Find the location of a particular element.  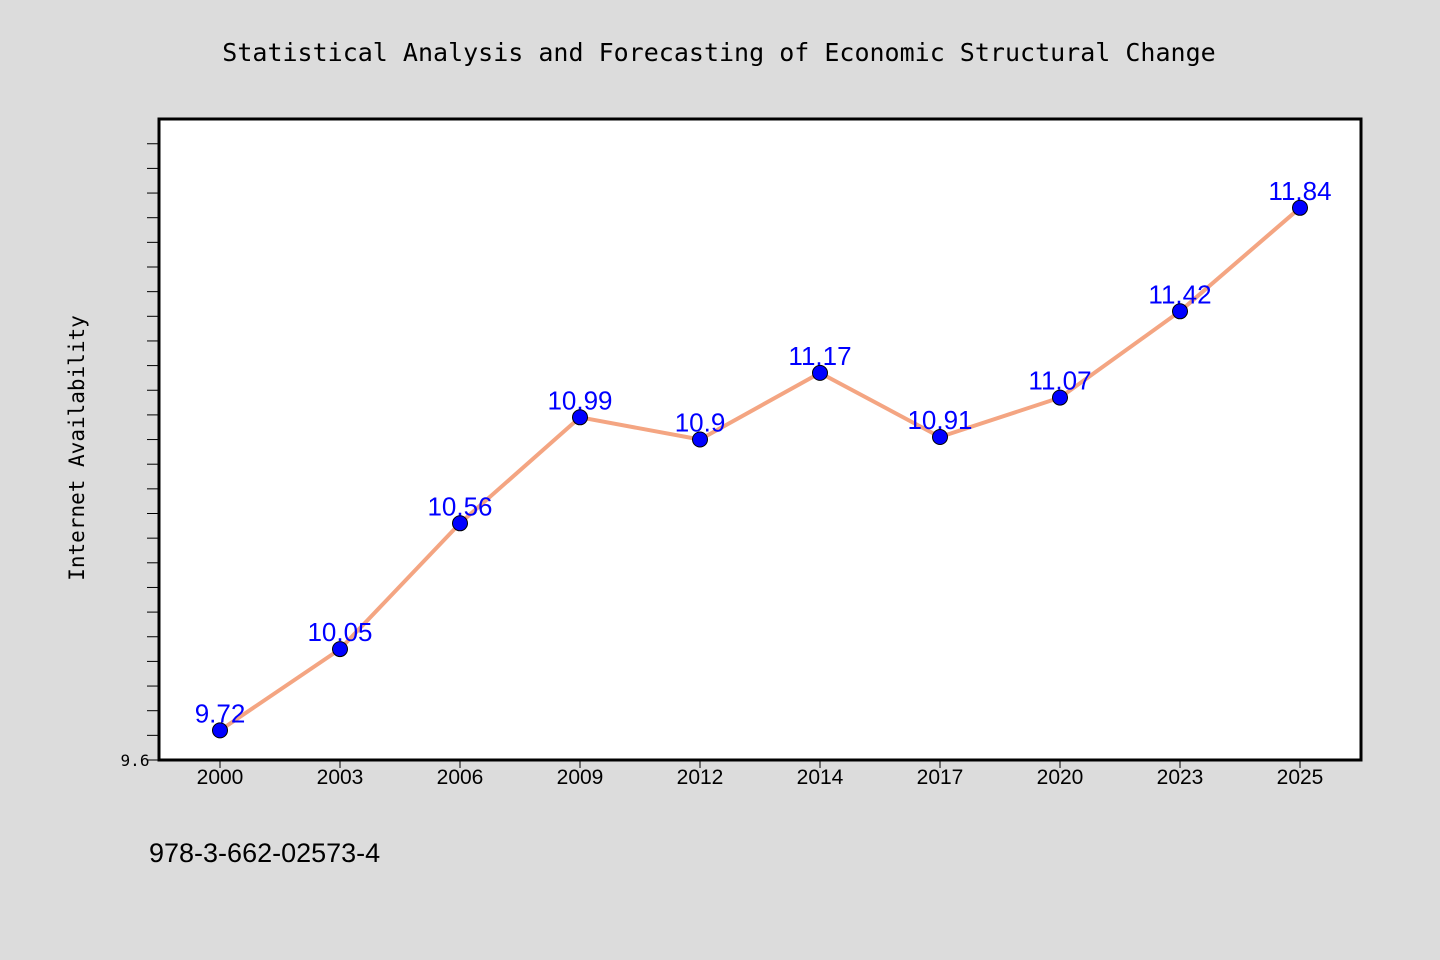

x-tick-label: 2009 is located at coordinates (580, 777).